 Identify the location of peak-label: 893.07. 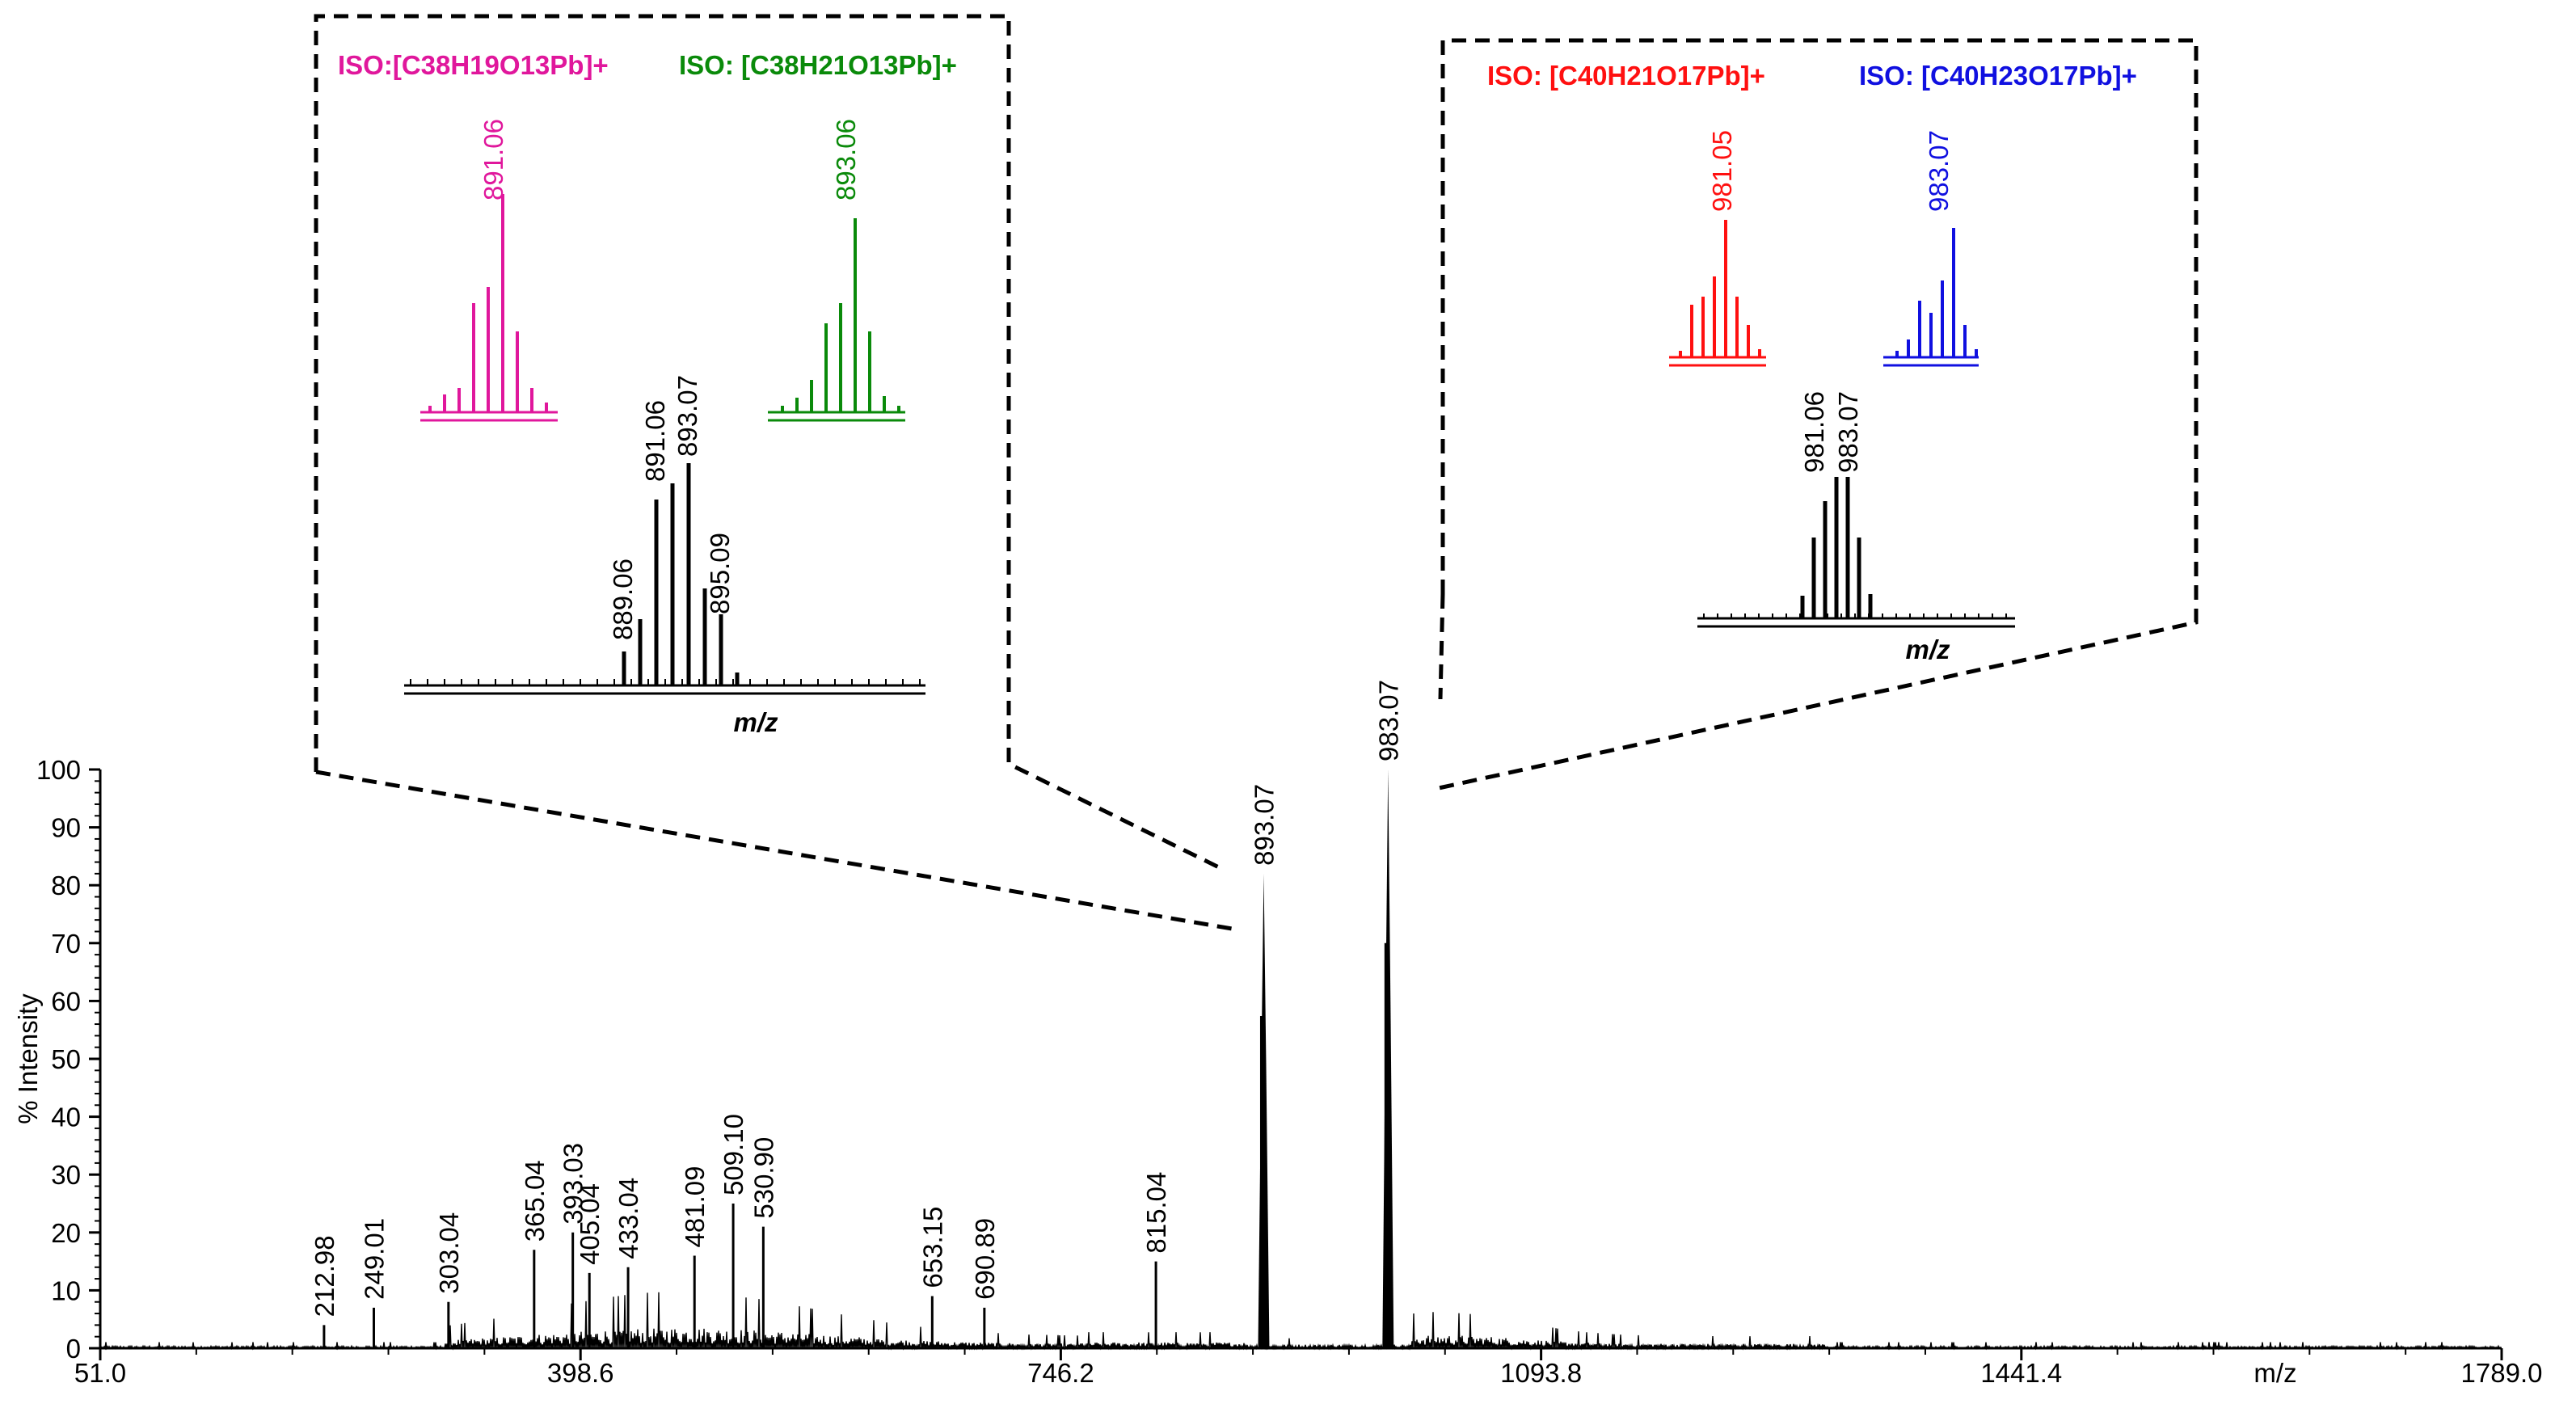
(1264, 825).